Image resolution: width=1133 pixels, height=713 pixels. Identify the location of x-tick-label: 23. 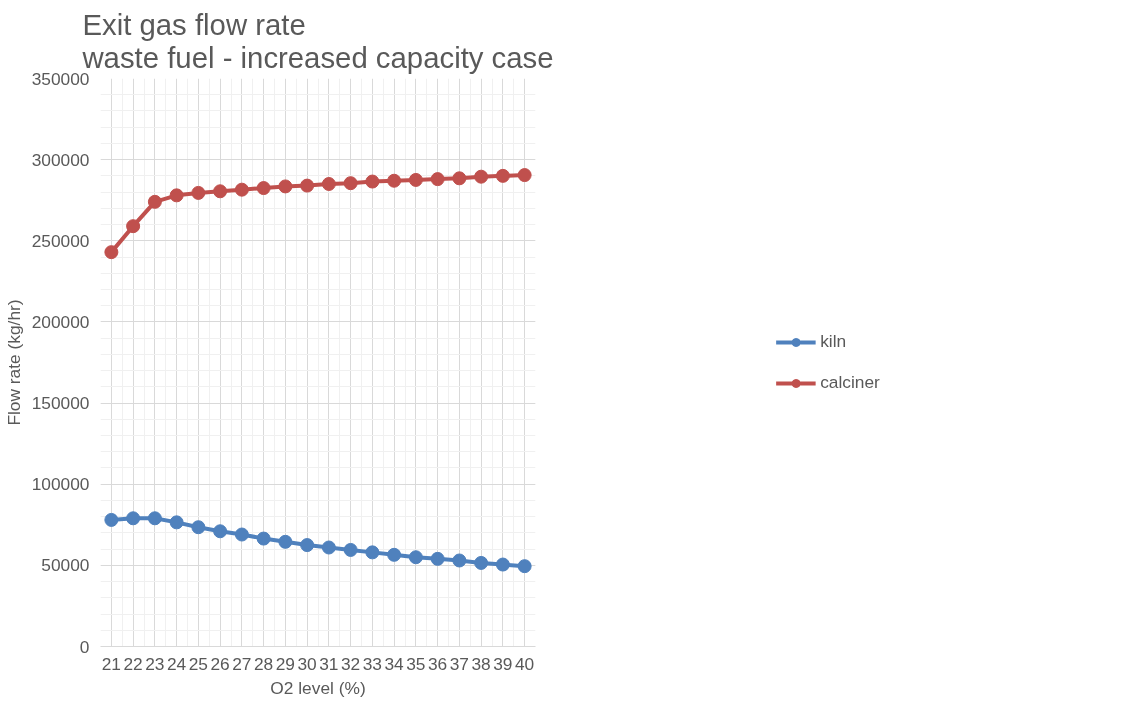
(155, 663).